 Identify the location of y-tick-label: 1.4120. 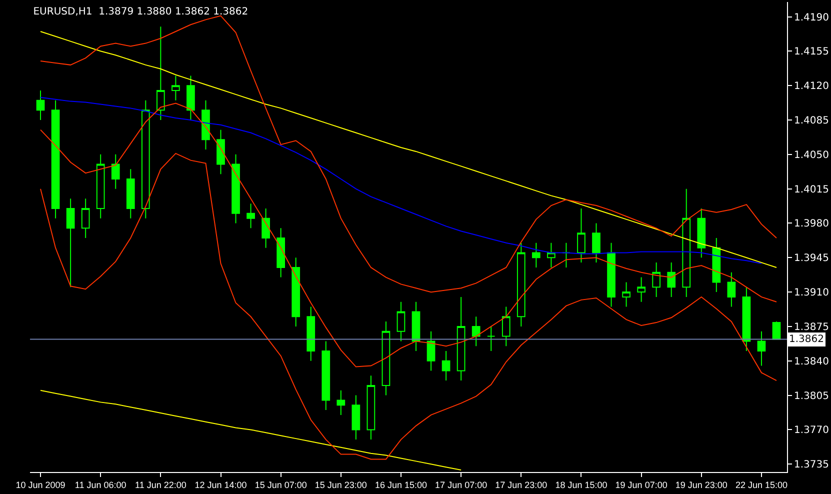
(811, 86).